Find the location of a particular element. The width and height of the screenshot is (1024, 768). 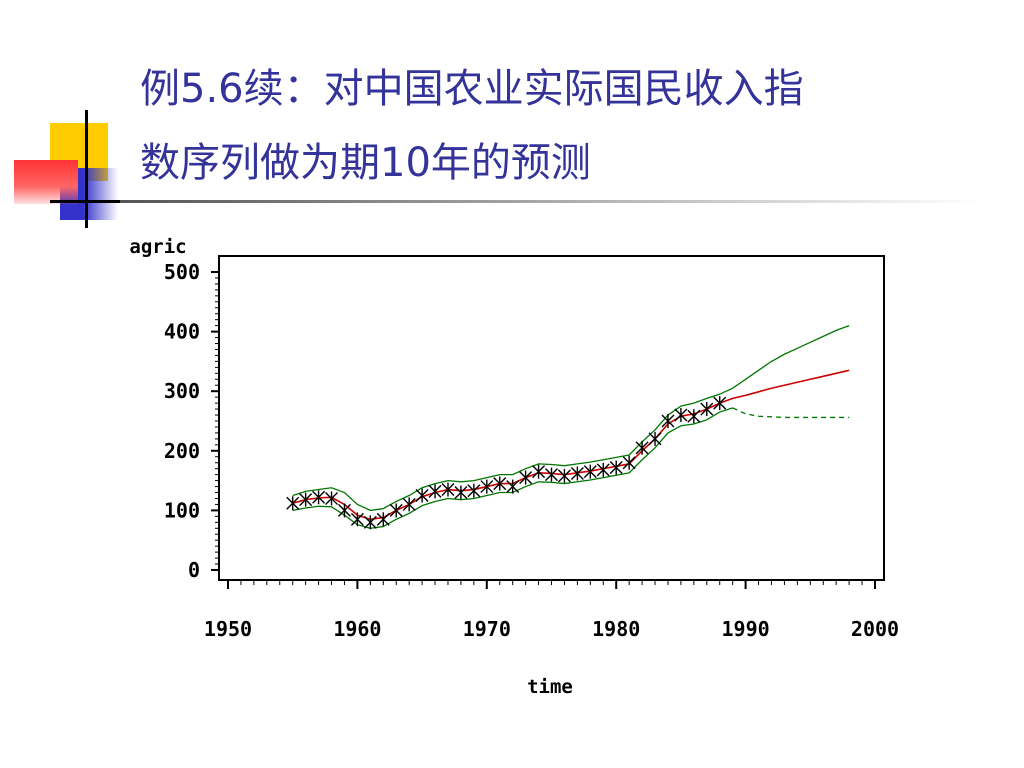

x-axis-label: time is located at coordinates (550, 687).